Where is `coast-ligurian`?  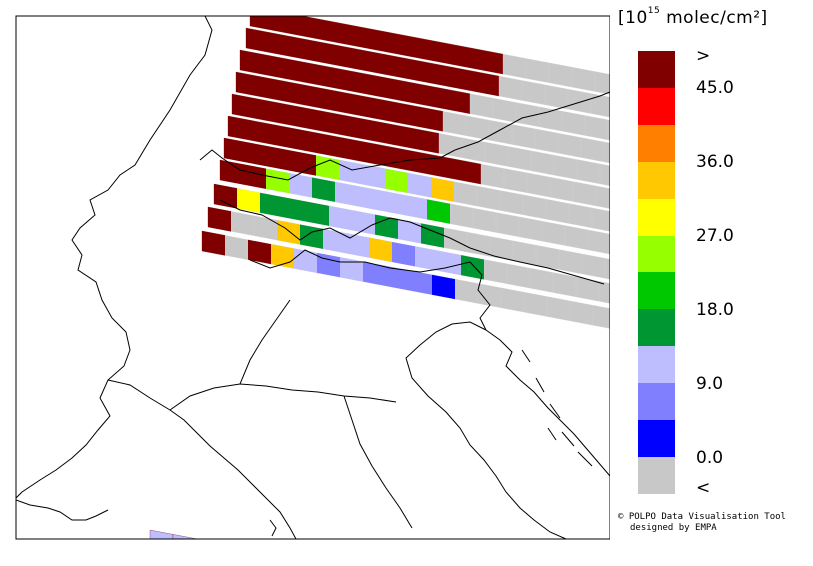
coast-ligurian is located at coordinates (202, 459).